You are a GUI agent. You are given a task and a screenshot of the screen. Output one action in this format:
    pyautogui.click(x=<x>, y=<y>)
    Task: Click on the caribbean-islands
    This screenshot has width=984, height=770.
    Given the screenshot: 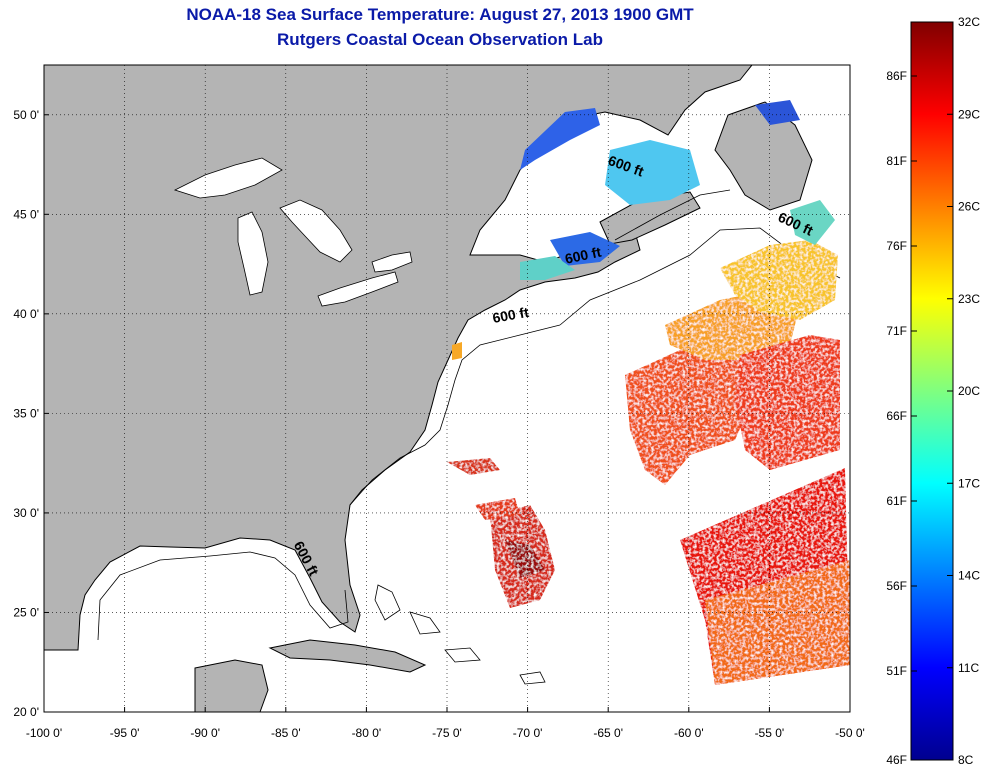 What is the action you would take?
    pyautogui.click(x=460, y=634)
    